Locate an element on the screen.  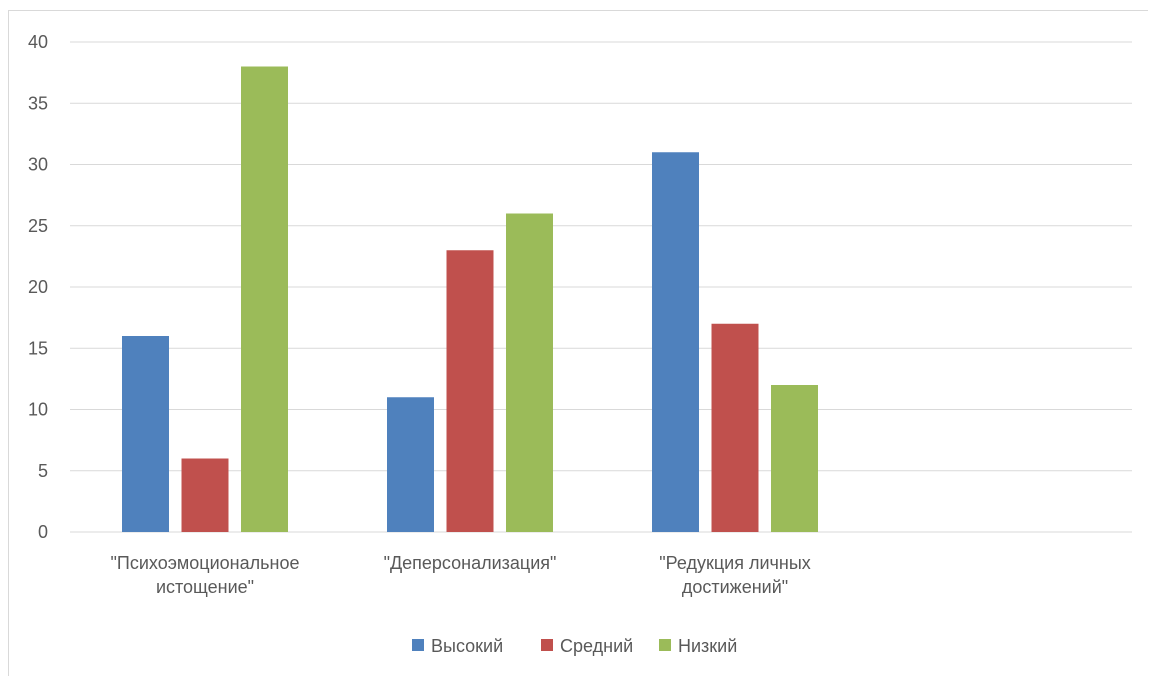
x-category-label: истощение" is located at coordinates (205, 587).